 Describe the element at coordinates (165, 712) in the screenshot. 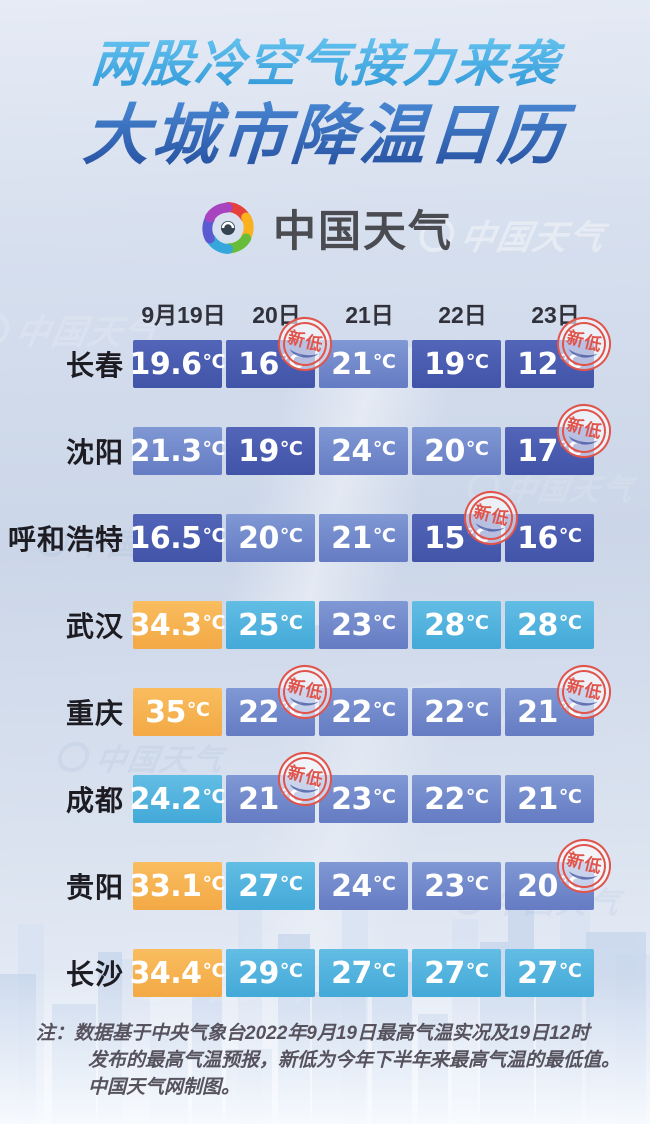

I see `temp-value: 35` at that location.